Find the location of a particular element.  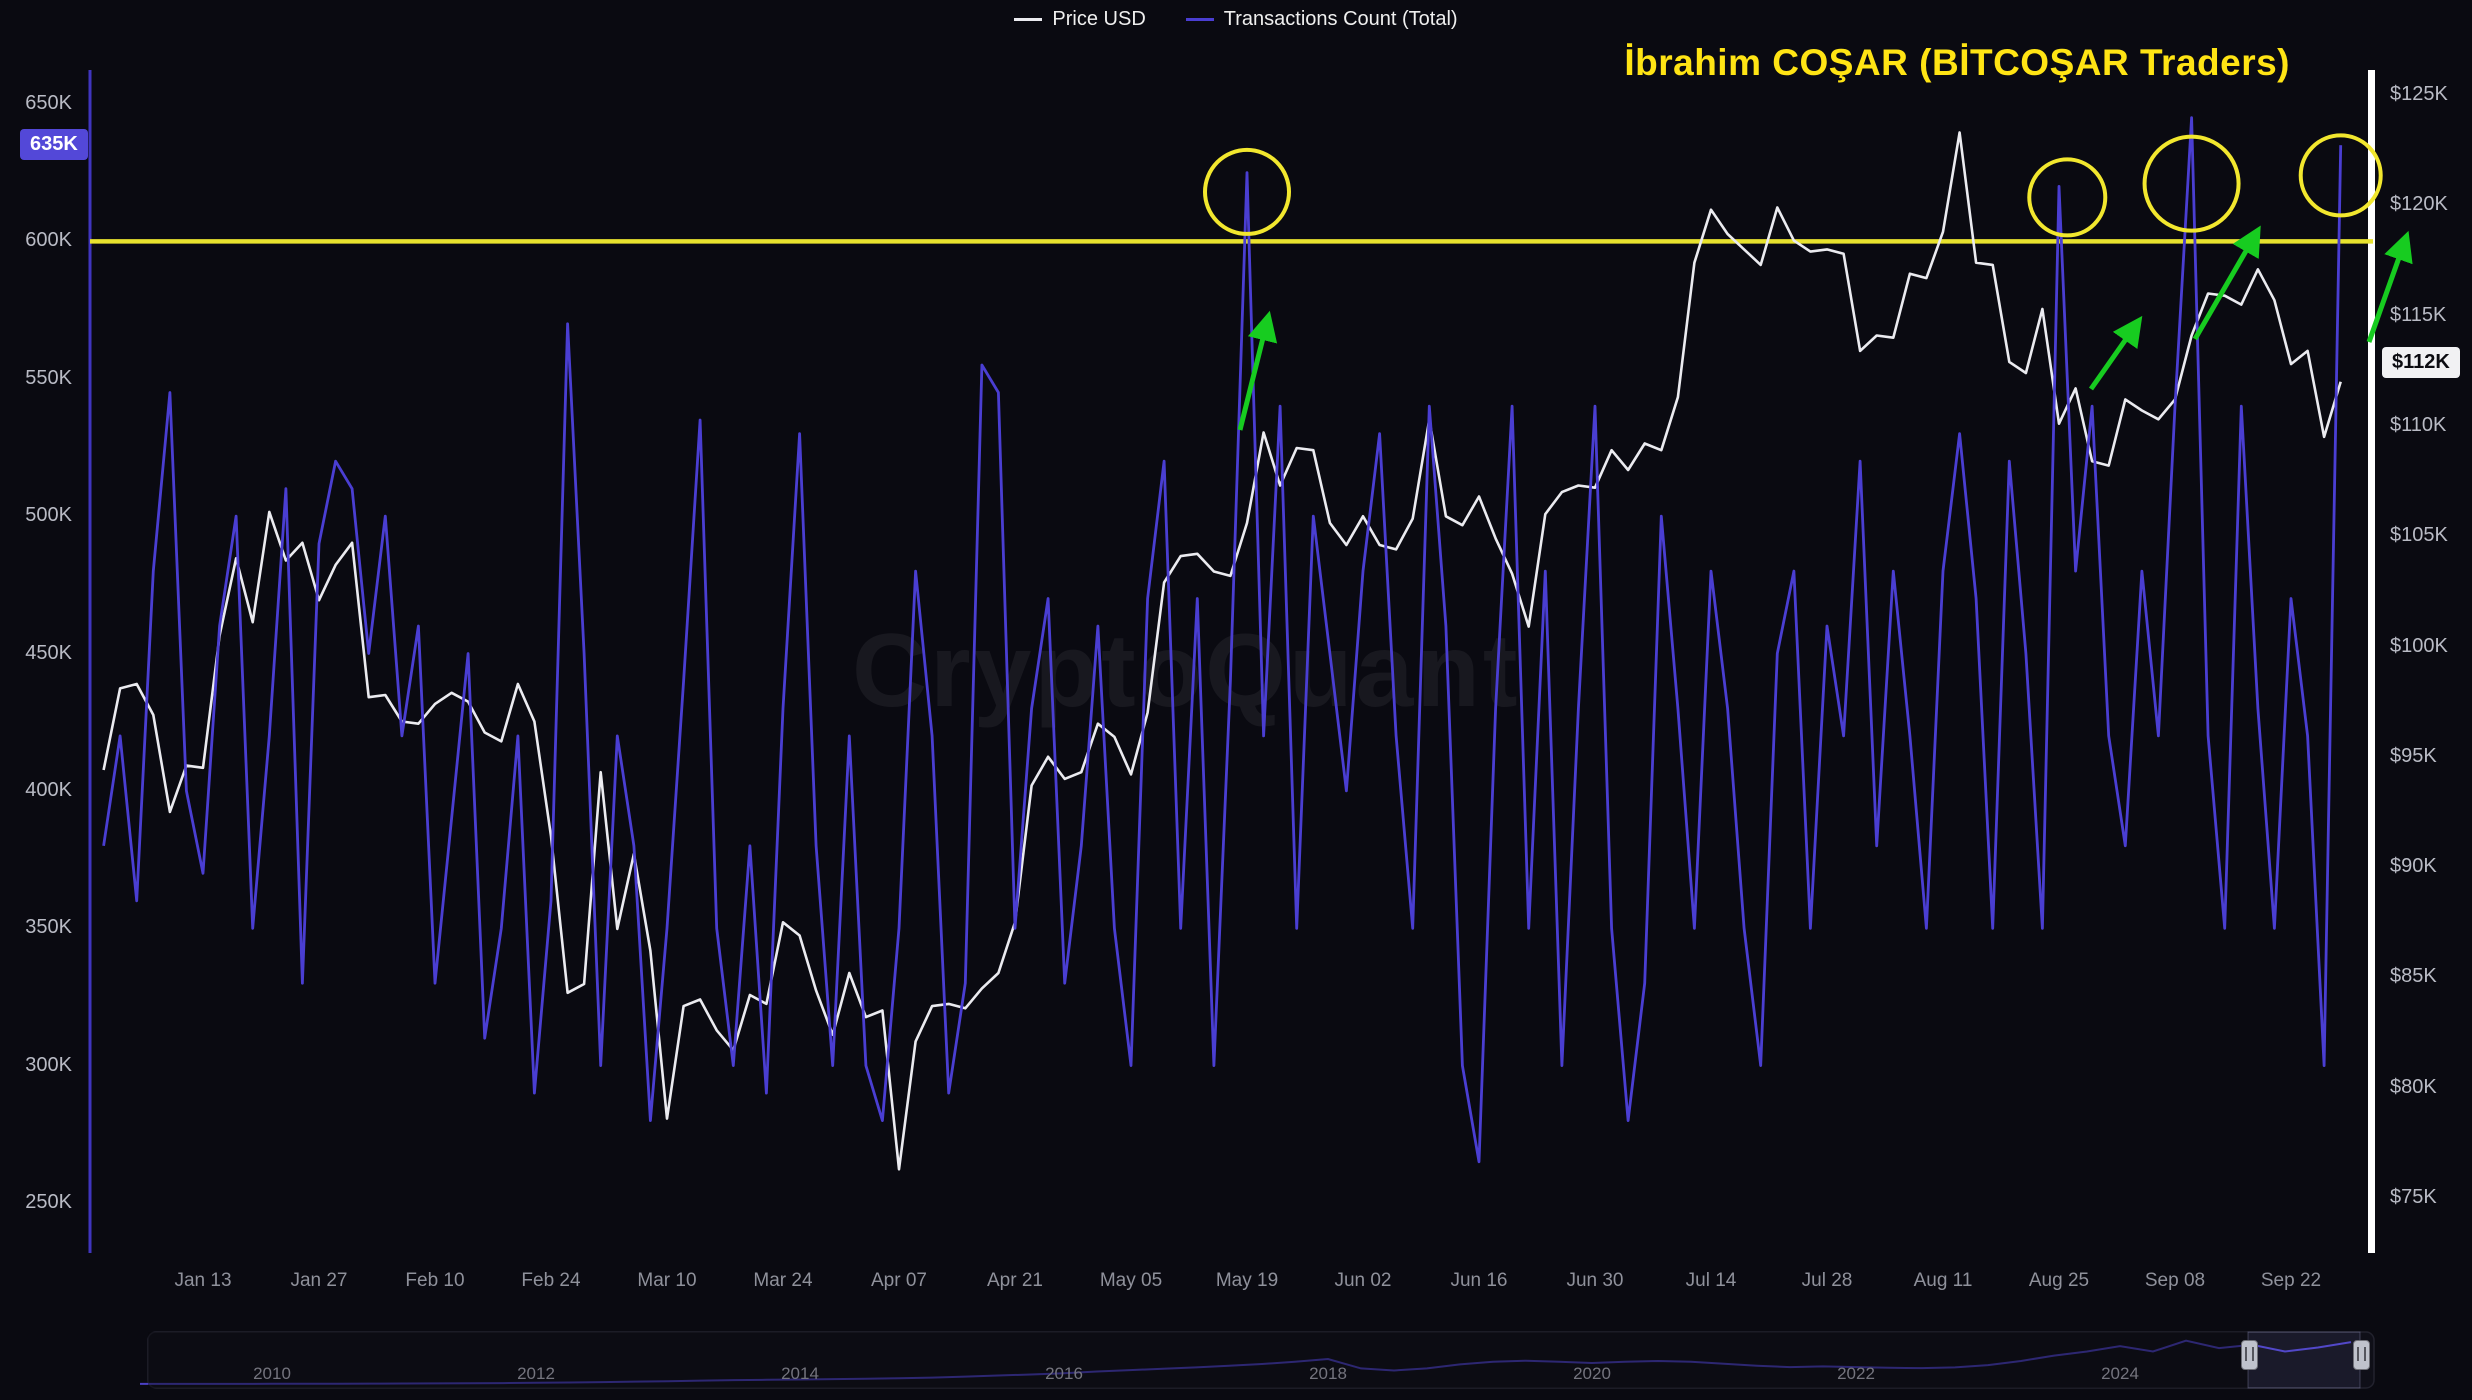

chart-legend: Price USD Transactions Count (Total) is located at coordinates (1236, 19).